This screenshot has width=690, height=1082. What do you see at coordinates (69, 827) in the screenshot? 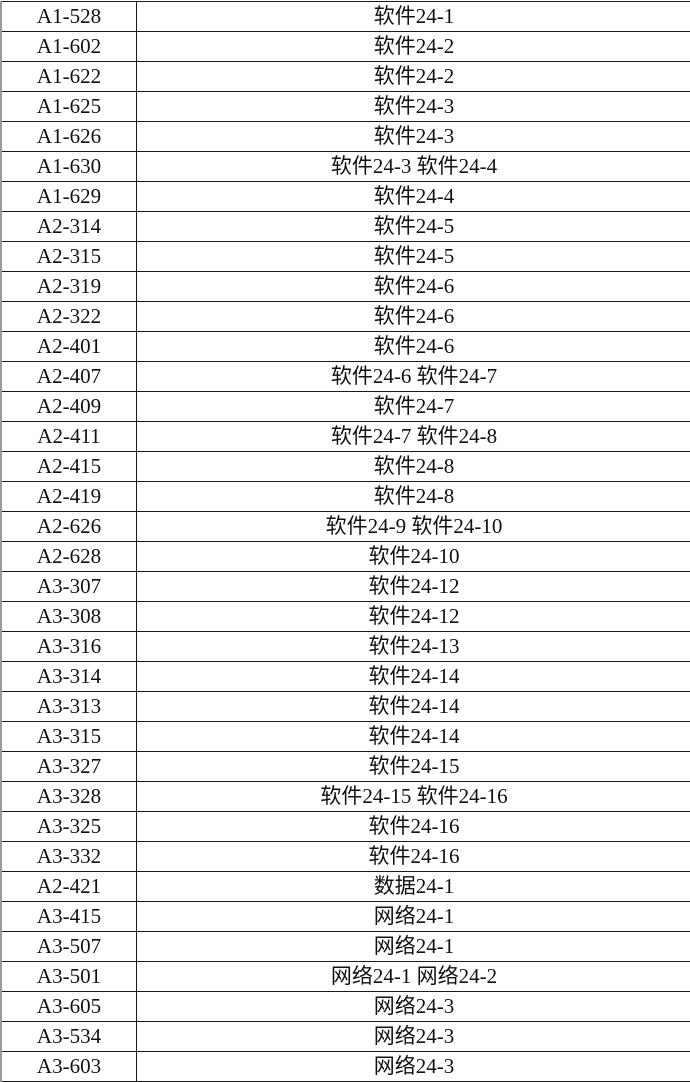
I see `room-cell: A3-325` at bounding box center [69, 827].